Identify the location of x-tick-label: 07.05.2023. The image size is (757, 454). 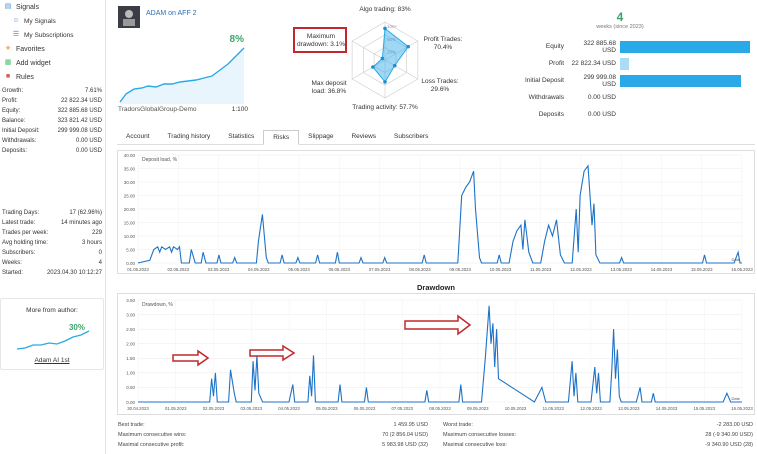
(402, 408).